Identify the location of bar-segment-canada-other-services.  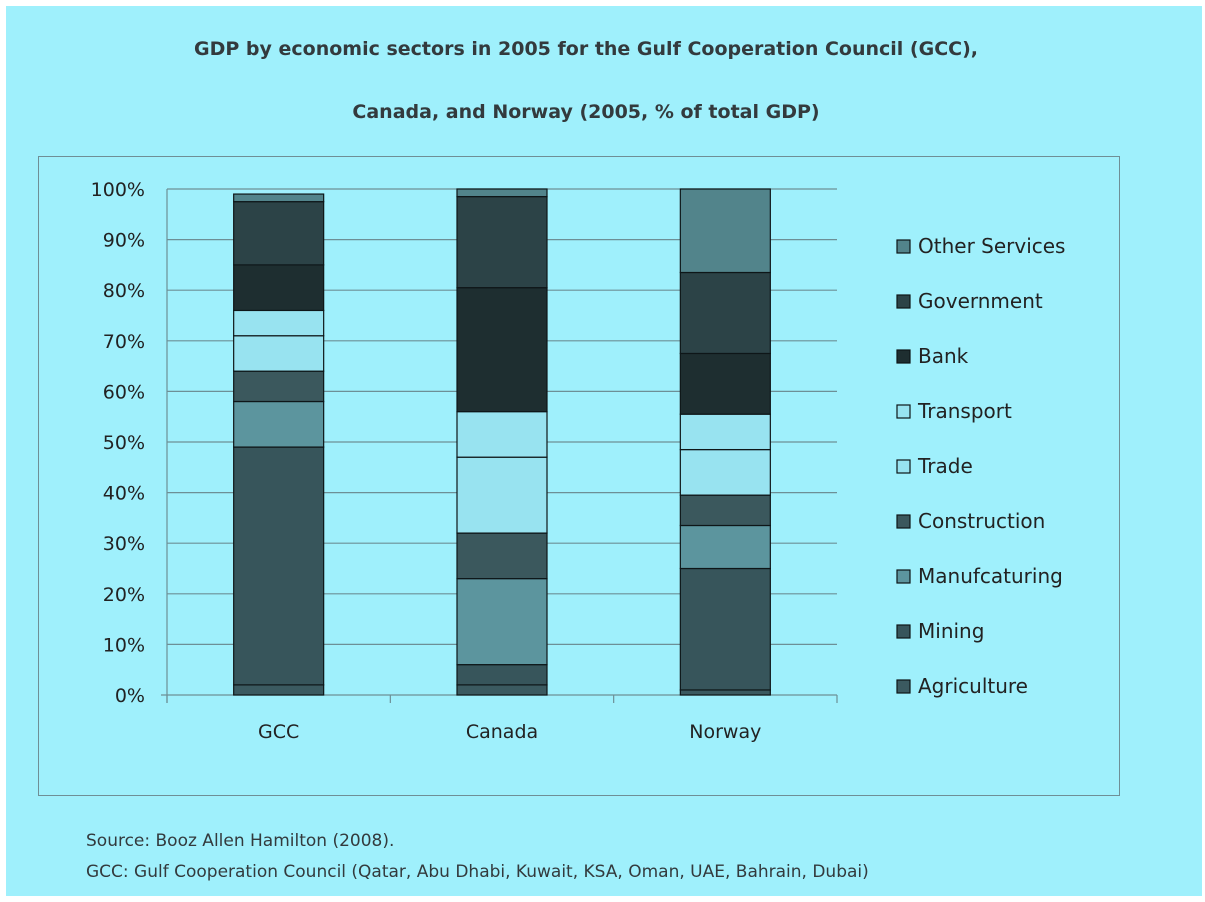
(502, 193).